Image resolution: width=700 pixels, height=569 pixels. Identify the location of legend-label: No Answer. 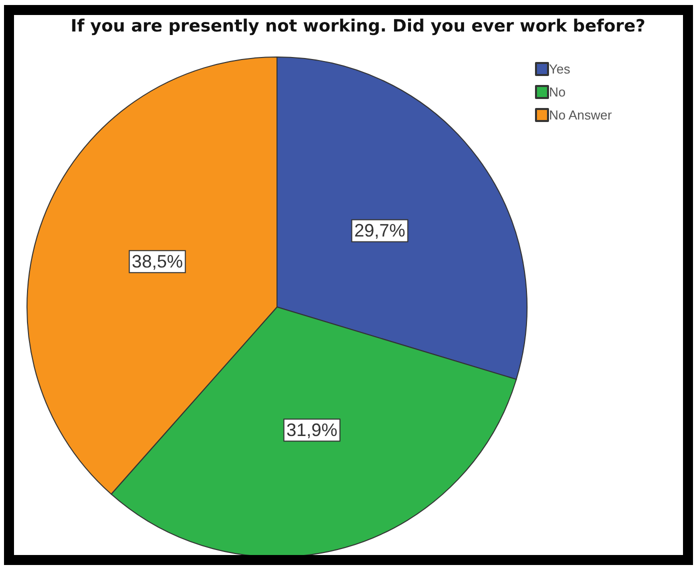
(581, 115).